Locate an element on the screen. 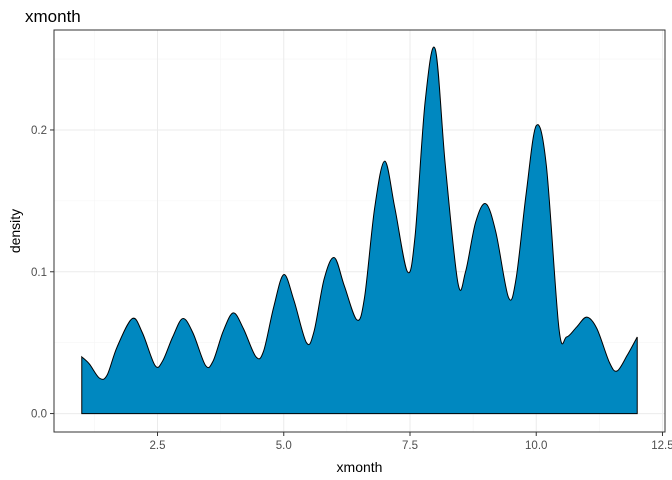 This screenshot has width=672, height=480. chart-title: xmonth is located at coordinates (53, 16).